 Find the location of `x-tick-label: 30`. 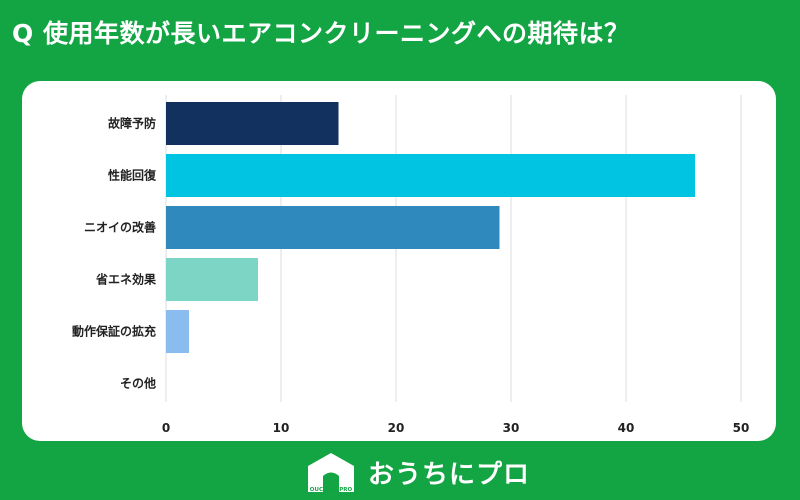

x-tick-label: 30 is located at coordinates (511, 428).